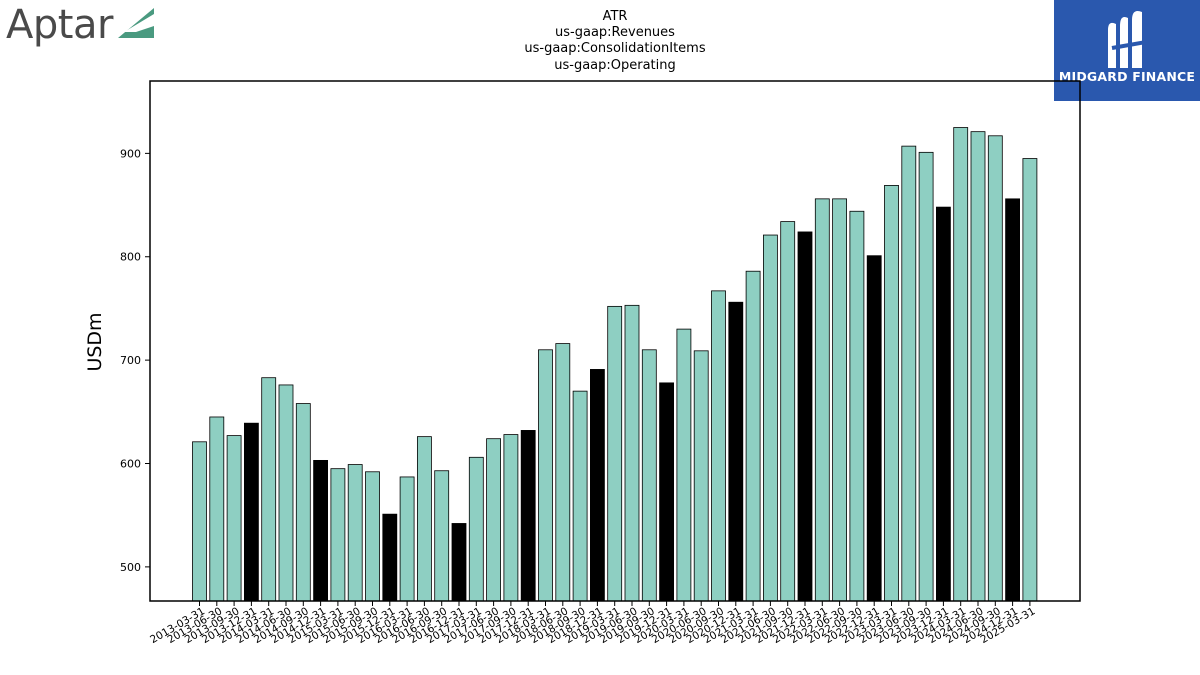  What do you see at coordinates (615, 16) in the screenshot?
I see `chart-title-line-1: ATR` at bounding box center [615, 16].